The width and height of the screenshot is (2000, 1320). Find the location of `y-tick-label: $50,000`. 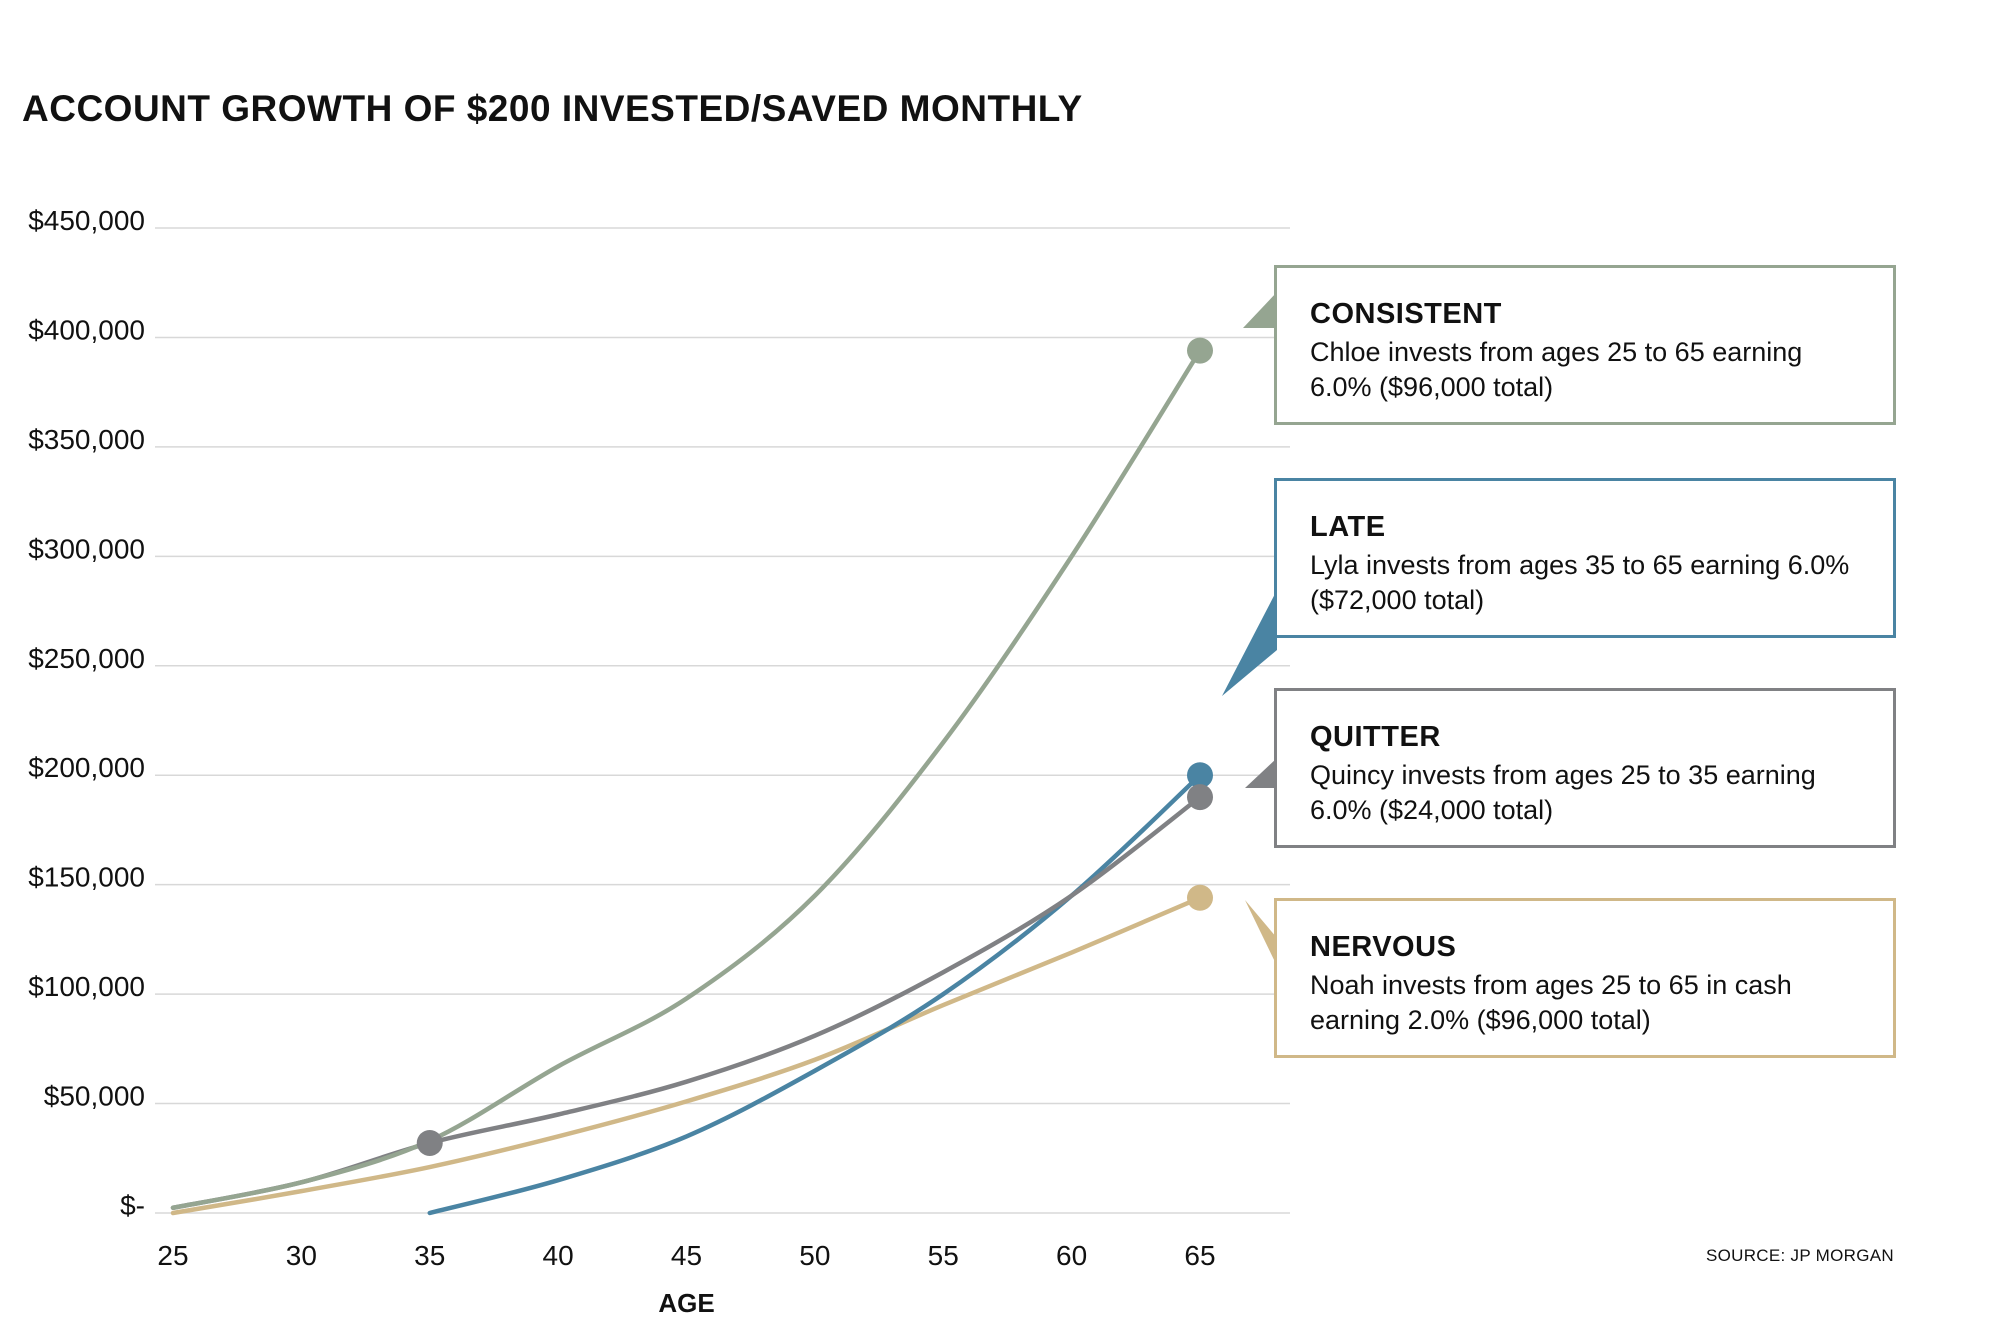

y-tick-label: $50,000 is located at coordinates (94, 1096).